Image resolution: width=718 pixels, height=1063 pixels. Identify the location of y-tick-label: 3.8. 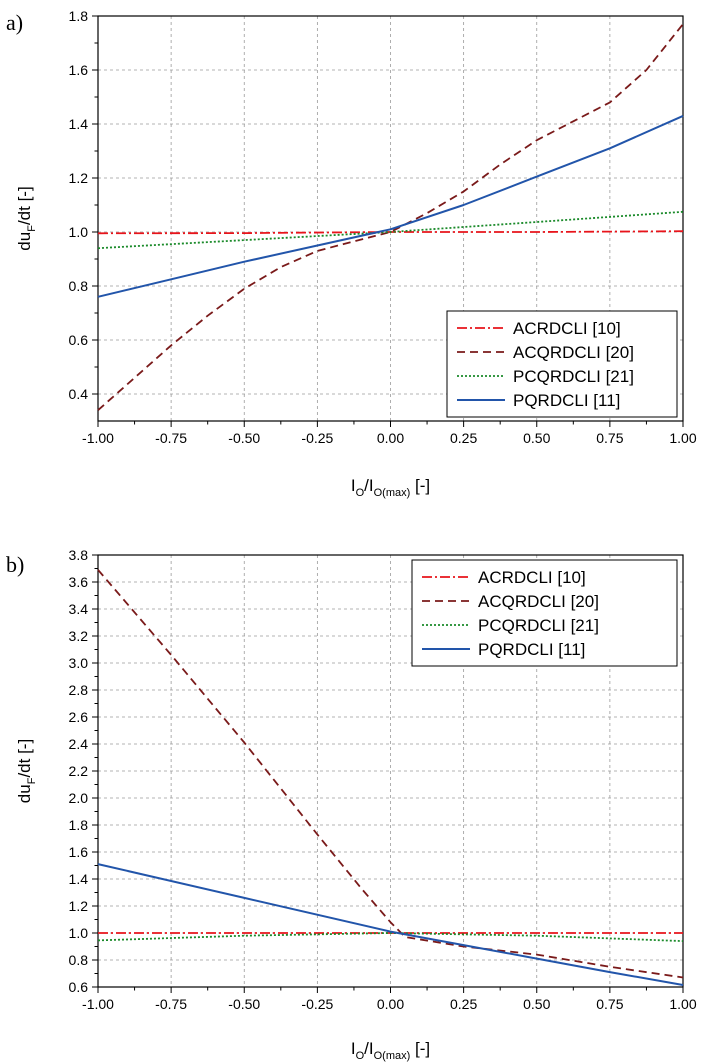
(79, 555).